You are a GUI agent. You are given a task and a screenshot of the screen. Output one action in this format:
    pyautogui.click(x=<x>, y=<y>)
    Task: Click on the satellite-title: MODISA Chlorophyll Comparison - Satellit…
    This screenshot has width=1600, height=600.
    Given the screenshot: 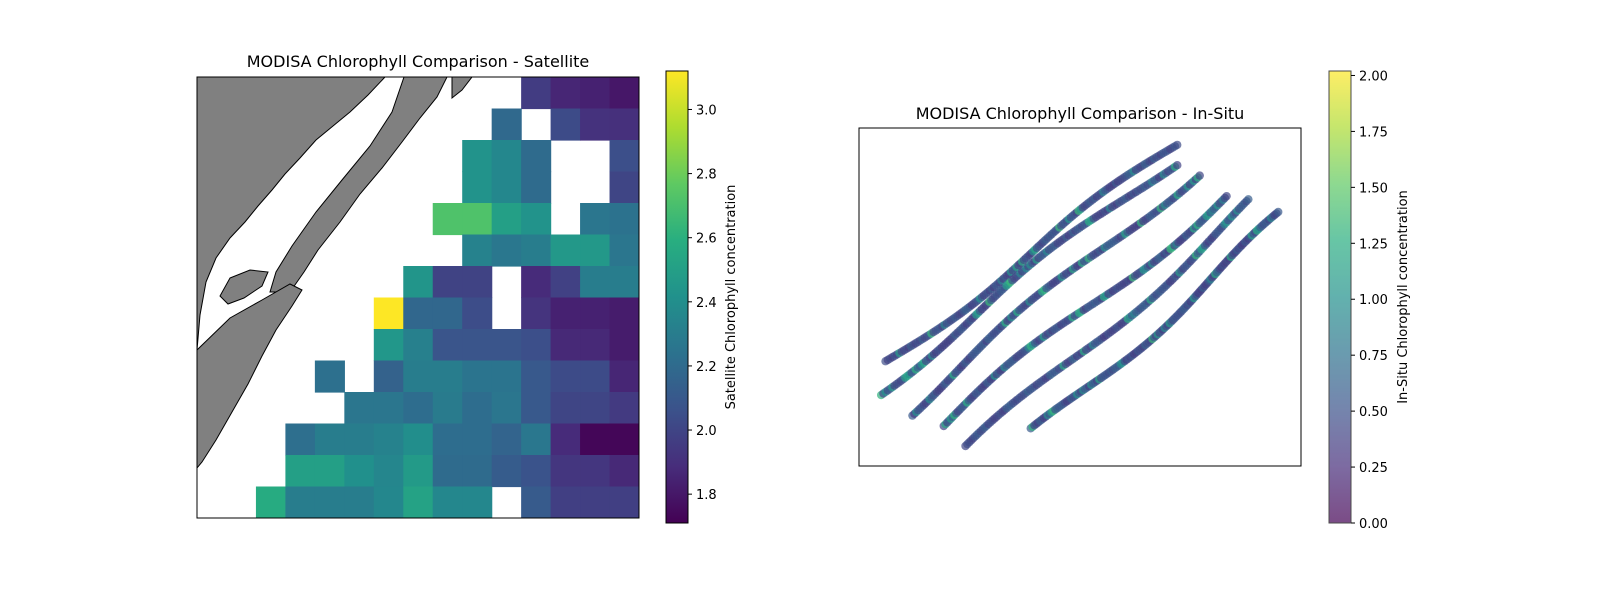 What is the action you would take?
    pyautogui.click(x=418, y=61)
    